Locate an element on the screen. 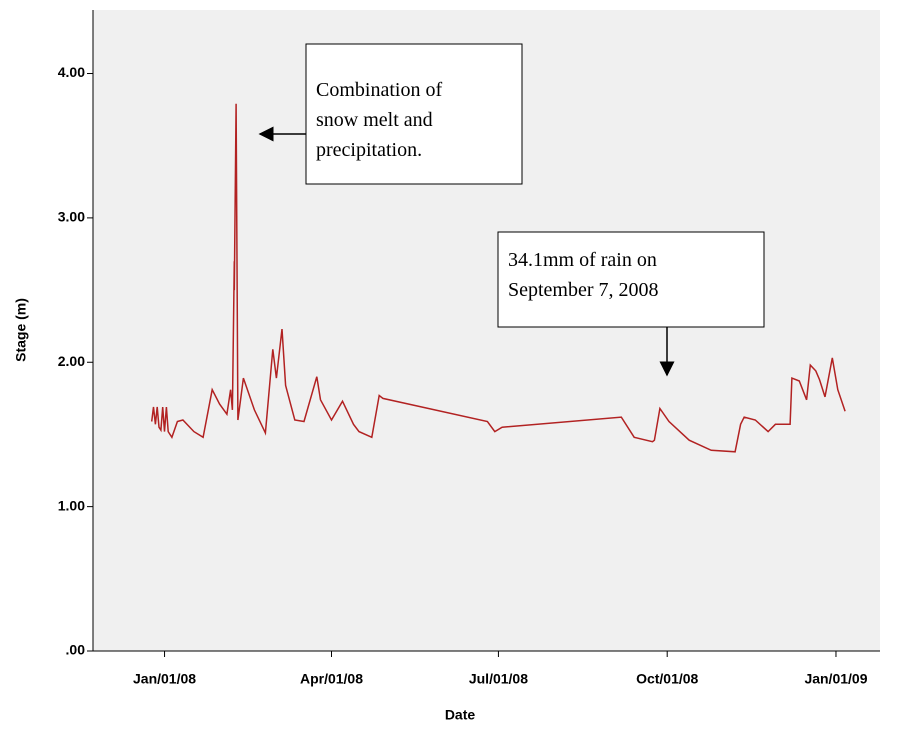 This screenshot has width=917, height=733. y-tick-label: 4.00 is located at coordinates (71, 72).